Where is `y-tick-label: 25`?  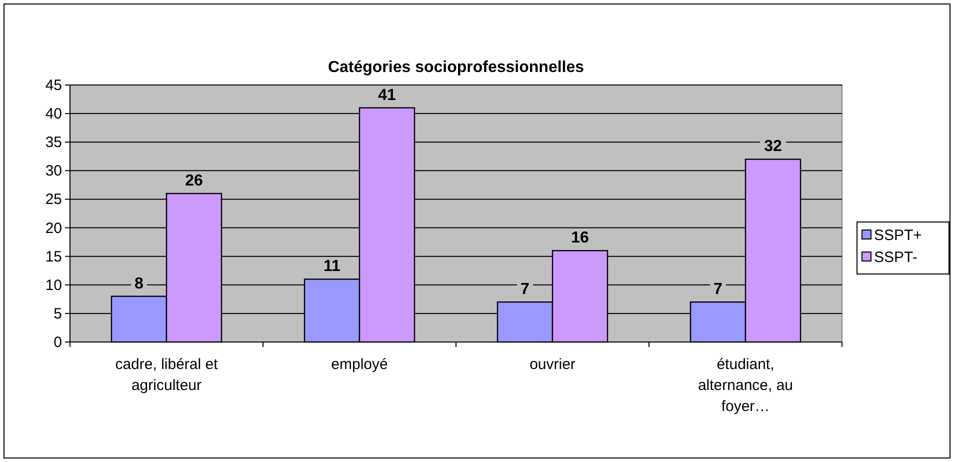 y-tick-label: 25 is located at coordinates (53, 199).